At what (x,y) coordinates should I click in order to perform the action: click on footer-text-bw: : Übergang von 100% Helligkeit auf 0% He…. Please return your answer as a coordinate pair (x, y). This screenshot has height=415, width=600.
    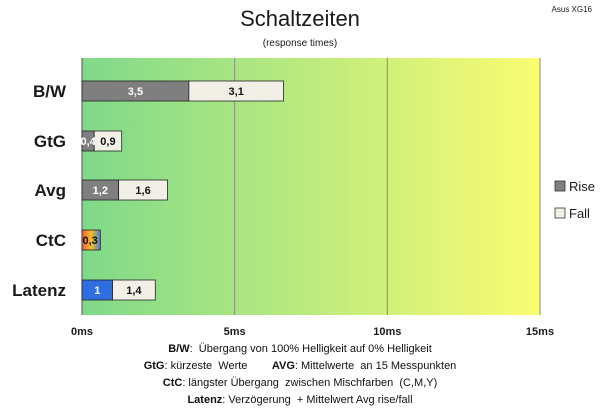
    Looking at the image, I should click on (310, 349).